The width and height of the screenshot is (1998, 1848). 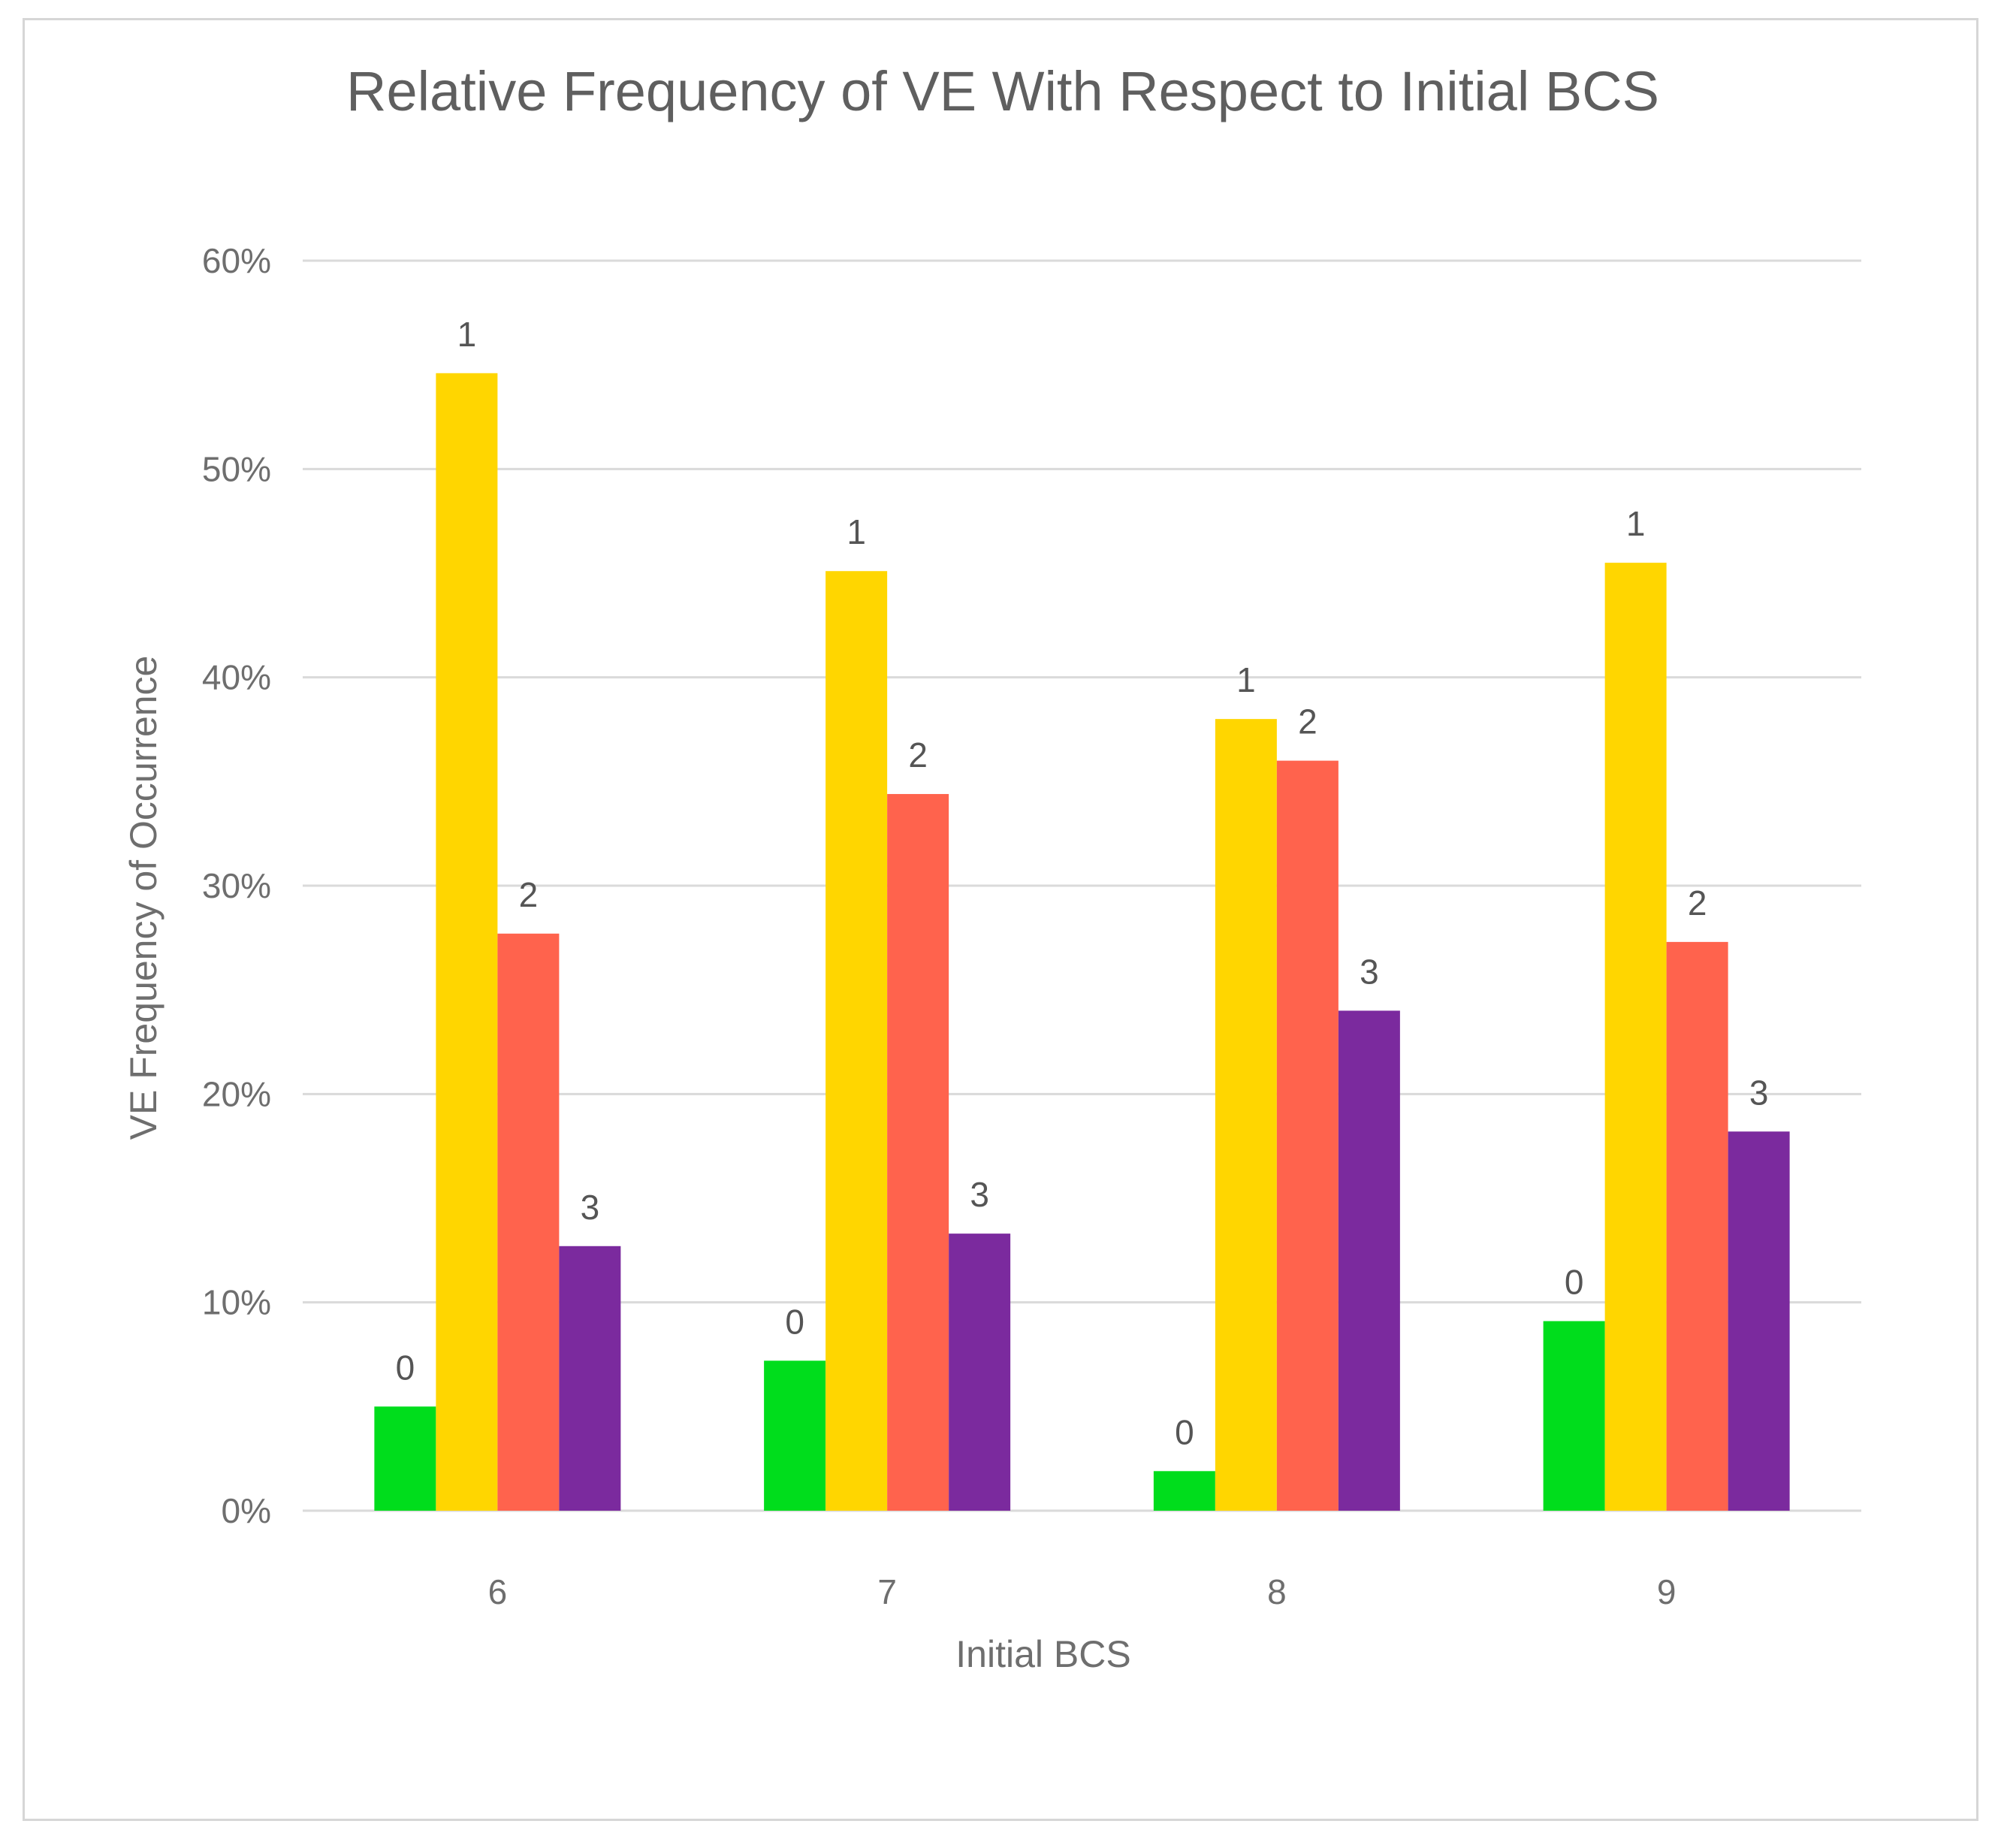 I want to click on y-tick-label: 30%, so click(x=236, y=885).